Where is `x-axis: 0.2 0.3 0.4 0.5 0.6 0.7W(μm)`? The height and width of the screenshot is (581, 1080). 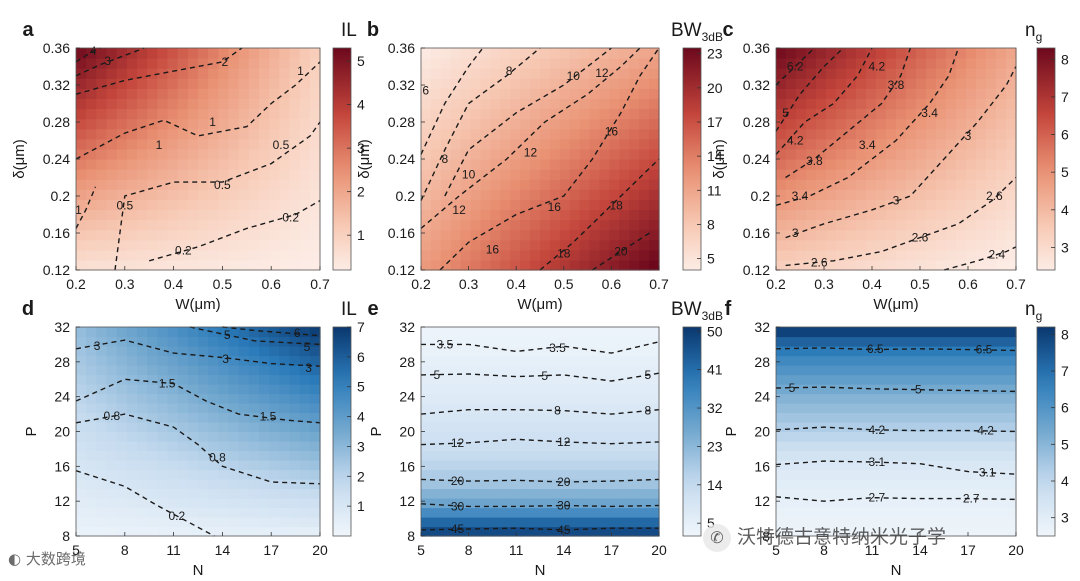
x-axis: 0.2 0.3 0.4 0.5 0.6 0.7W(μm) is located at coordinates (198, 289).